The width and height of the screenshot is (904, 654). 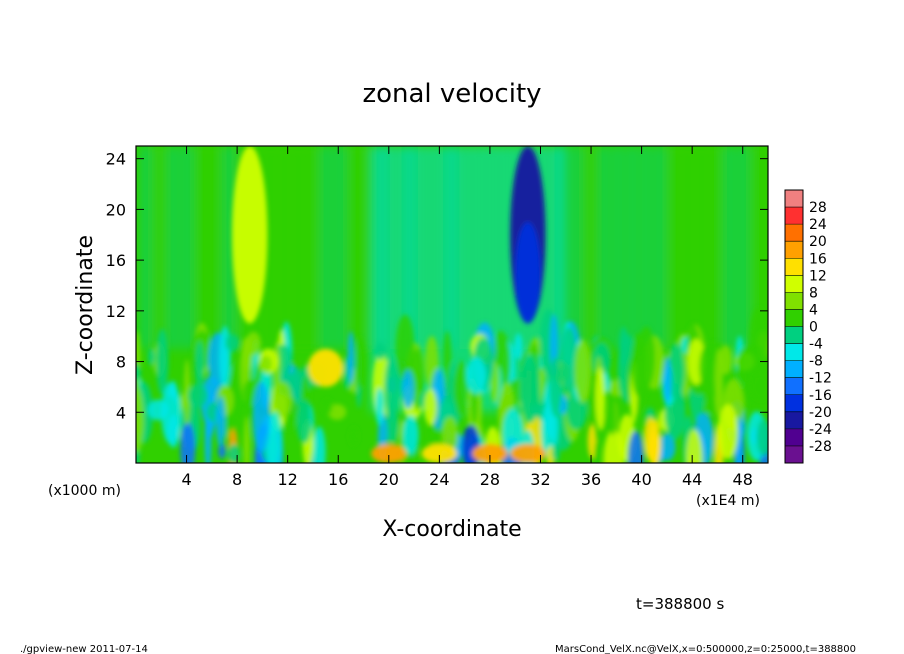 I want to click on x-tick-label: 8, so click(x=237, y=479).